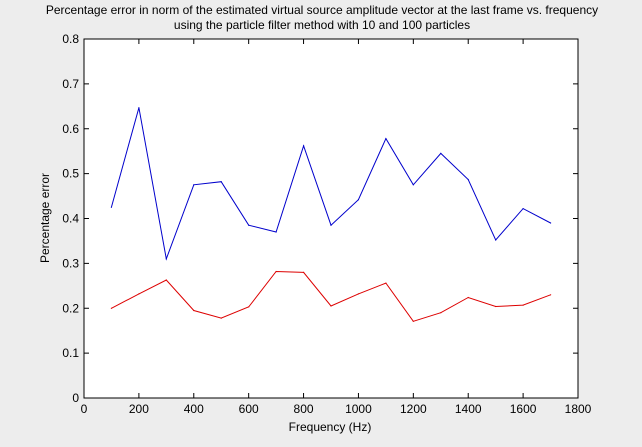 Image resolution: width=642 pixels, height=447 pixels. I want to click on x-tick-label: 1200, so click(413, 409).